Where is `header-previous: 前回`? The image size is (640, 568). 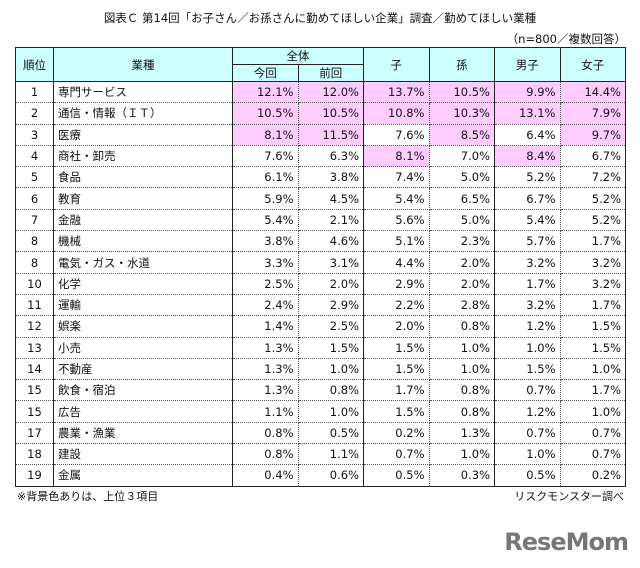 header-previous: 前回 is located at coordinates (330, 73).